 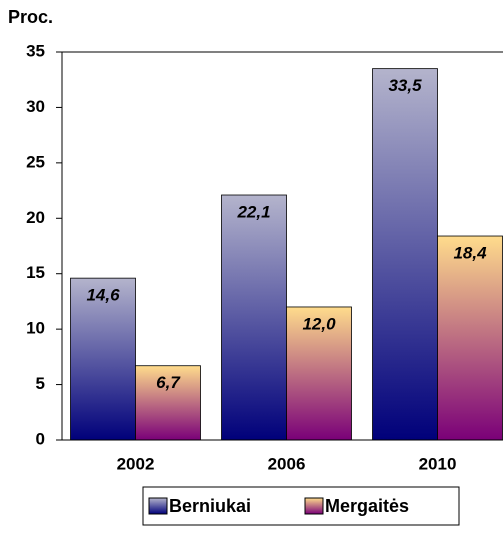 I want to click on y-tick-label: 15, so click(x=35, y=272).